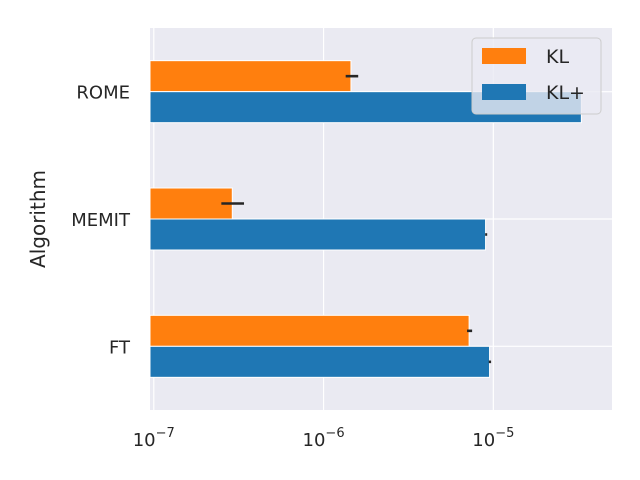 This screenshot has height=480, width=640. Describe the element at coordinates (504, 92) in the screenshot. I see `legend-swatch-kl-plus` at that location.